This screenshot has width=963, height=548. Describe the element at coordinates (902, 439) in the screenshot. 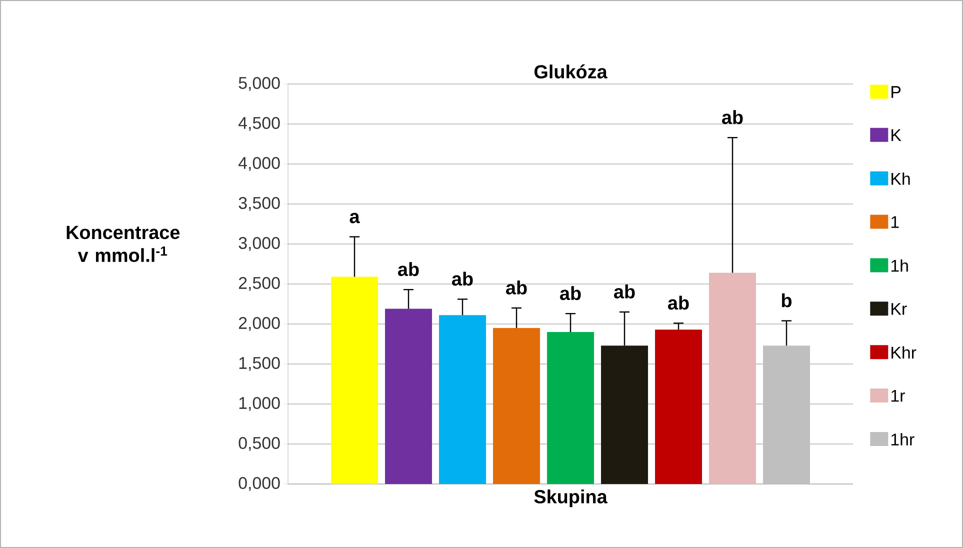

I see `legend-label: 1hr` at that location.